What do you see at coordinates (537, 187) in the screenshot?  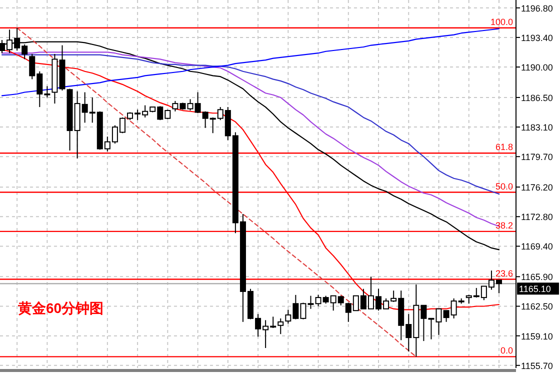 I see `y-tick-label: 1176.20` at bounding box center [537, 187].